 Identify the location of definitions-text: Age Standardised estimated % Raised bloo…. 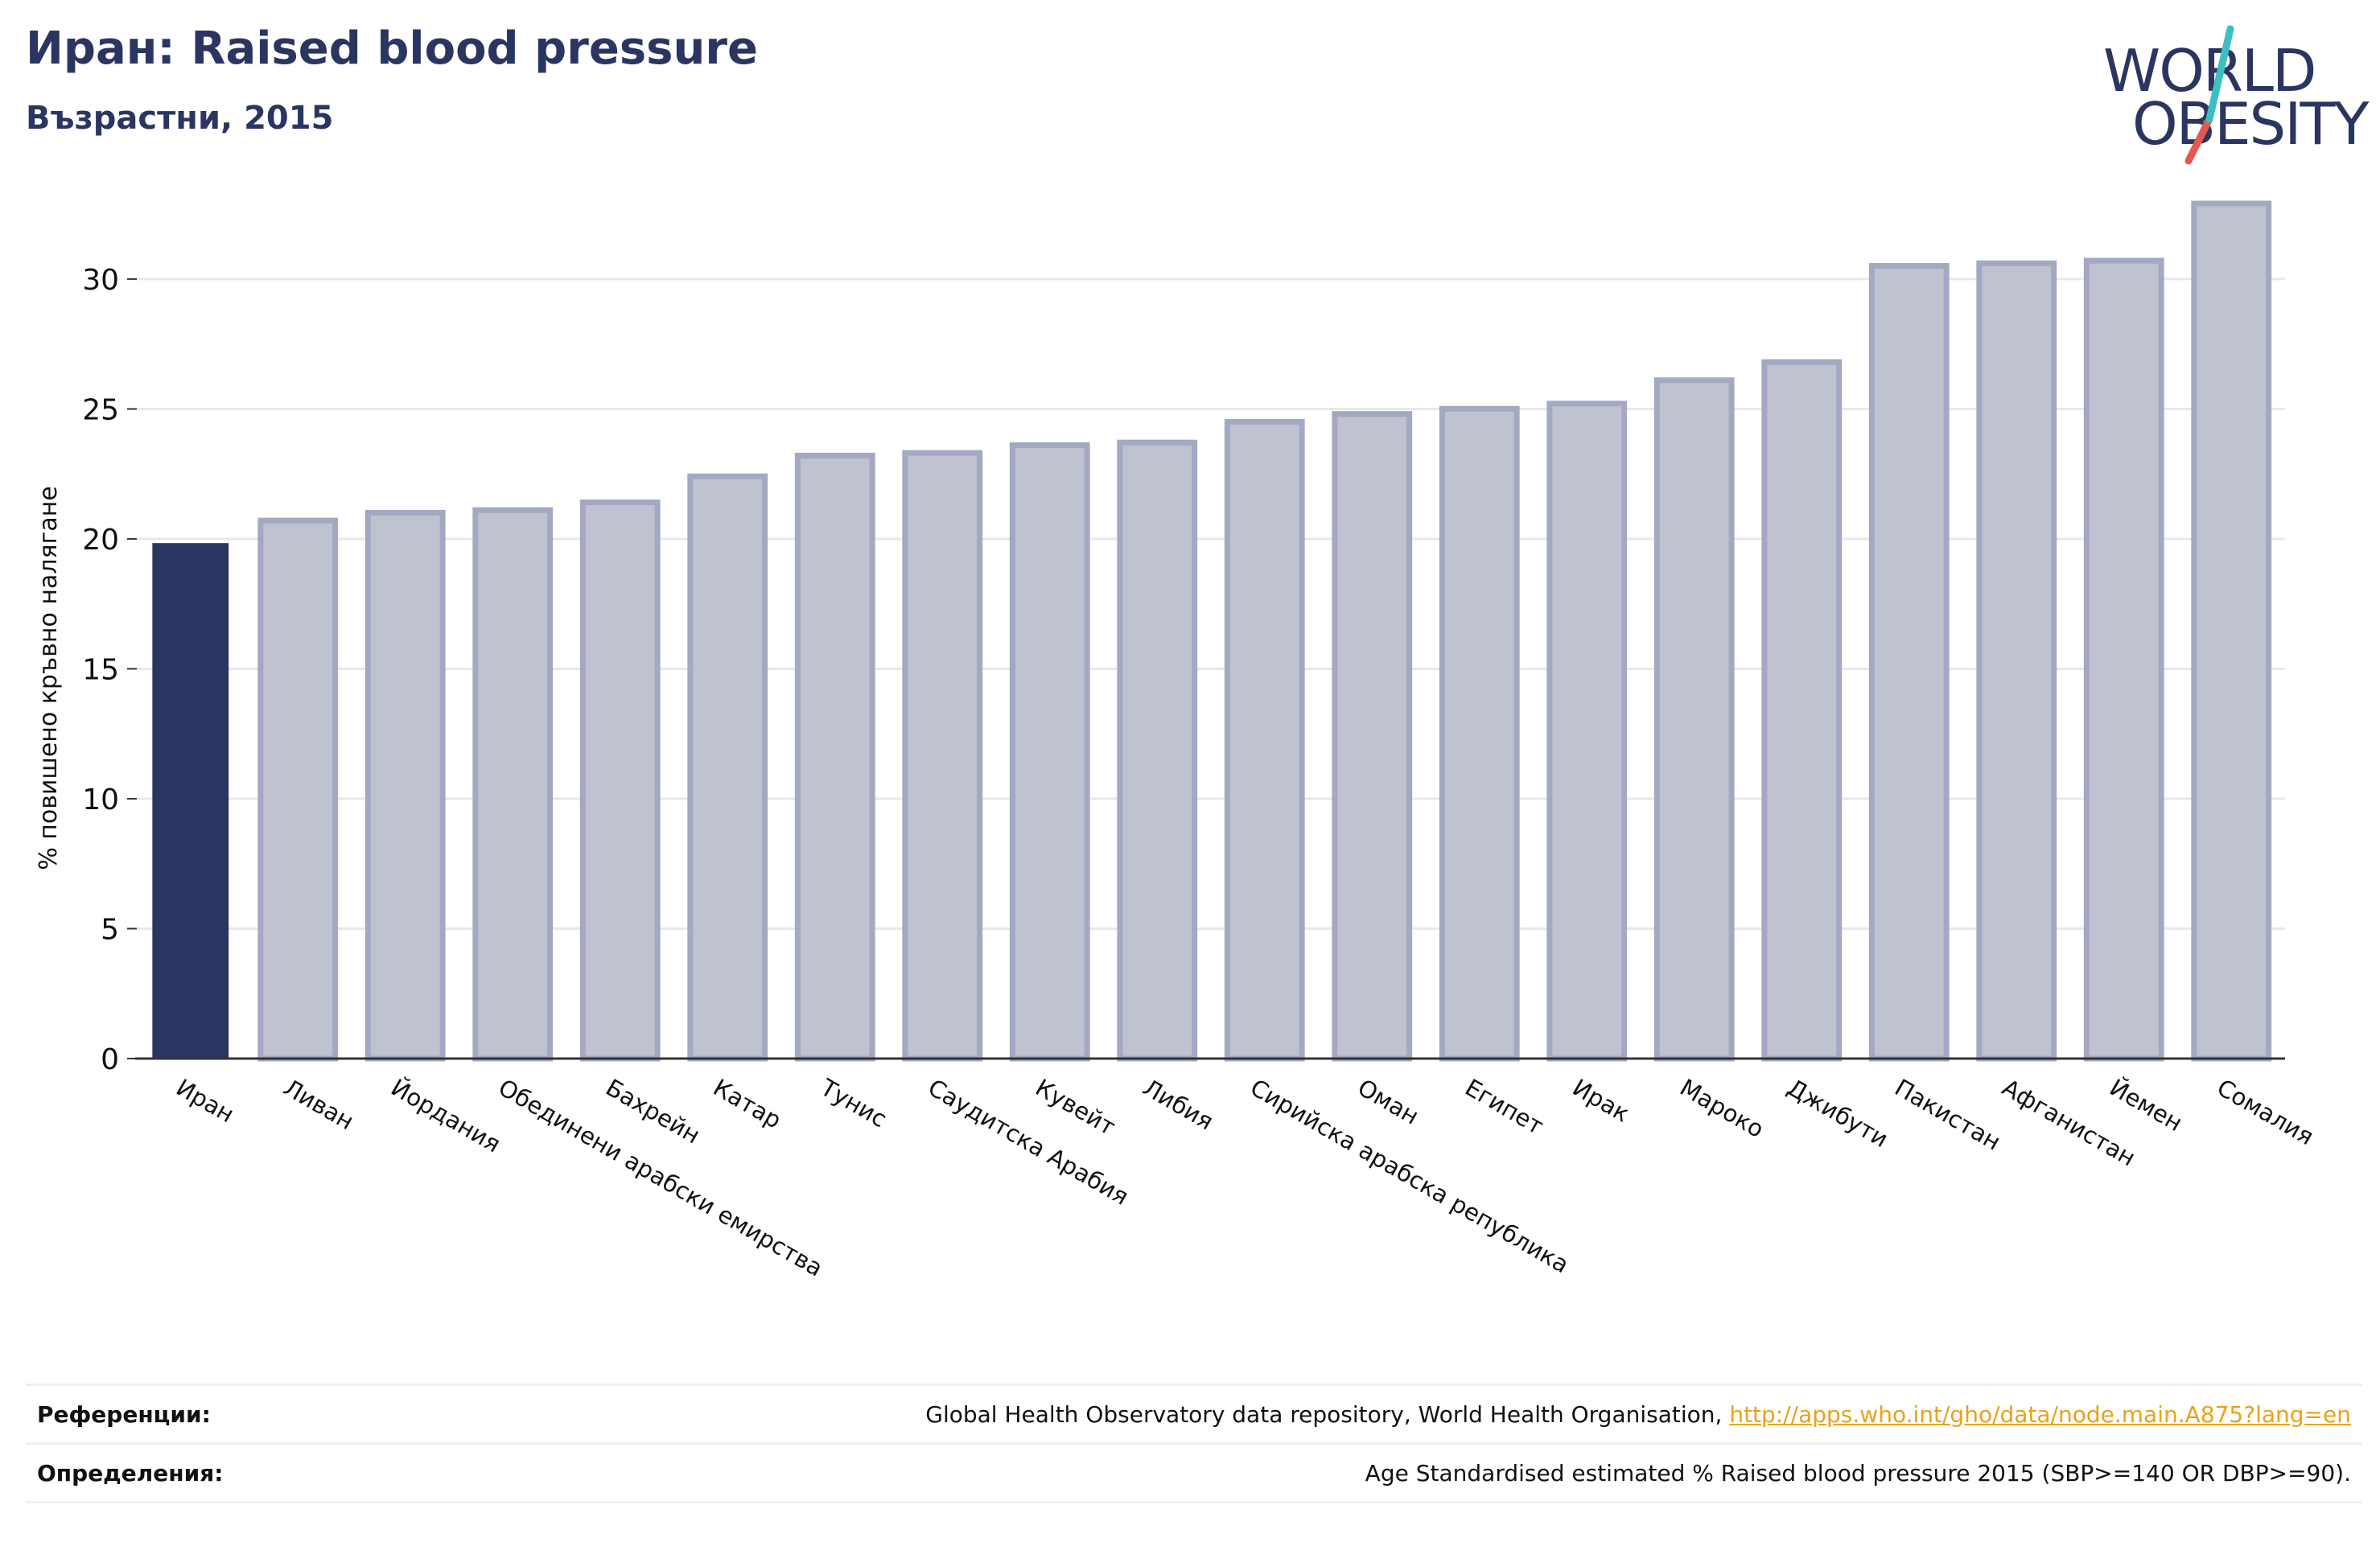
(1858, 1472).